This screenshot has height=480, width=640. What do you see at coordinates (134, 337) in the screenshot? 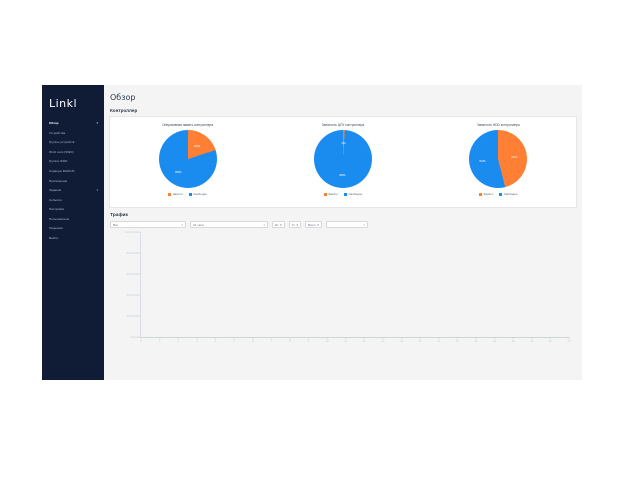
I see `y-axis-tick-label: 0 kbit/s` at bounding box center [134, 337].